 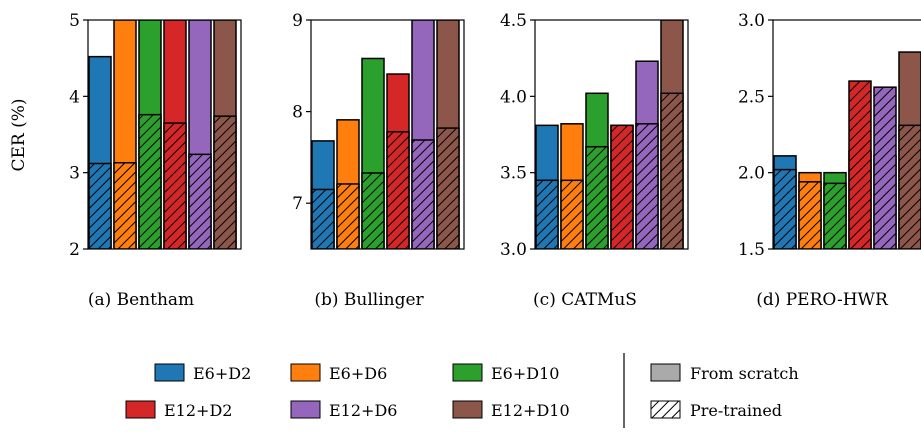 What do you see at coordinates (744, 373) in the screenshot?
I see `legend-label-from-scratch: From scratch` at bounding box center [744, 373].